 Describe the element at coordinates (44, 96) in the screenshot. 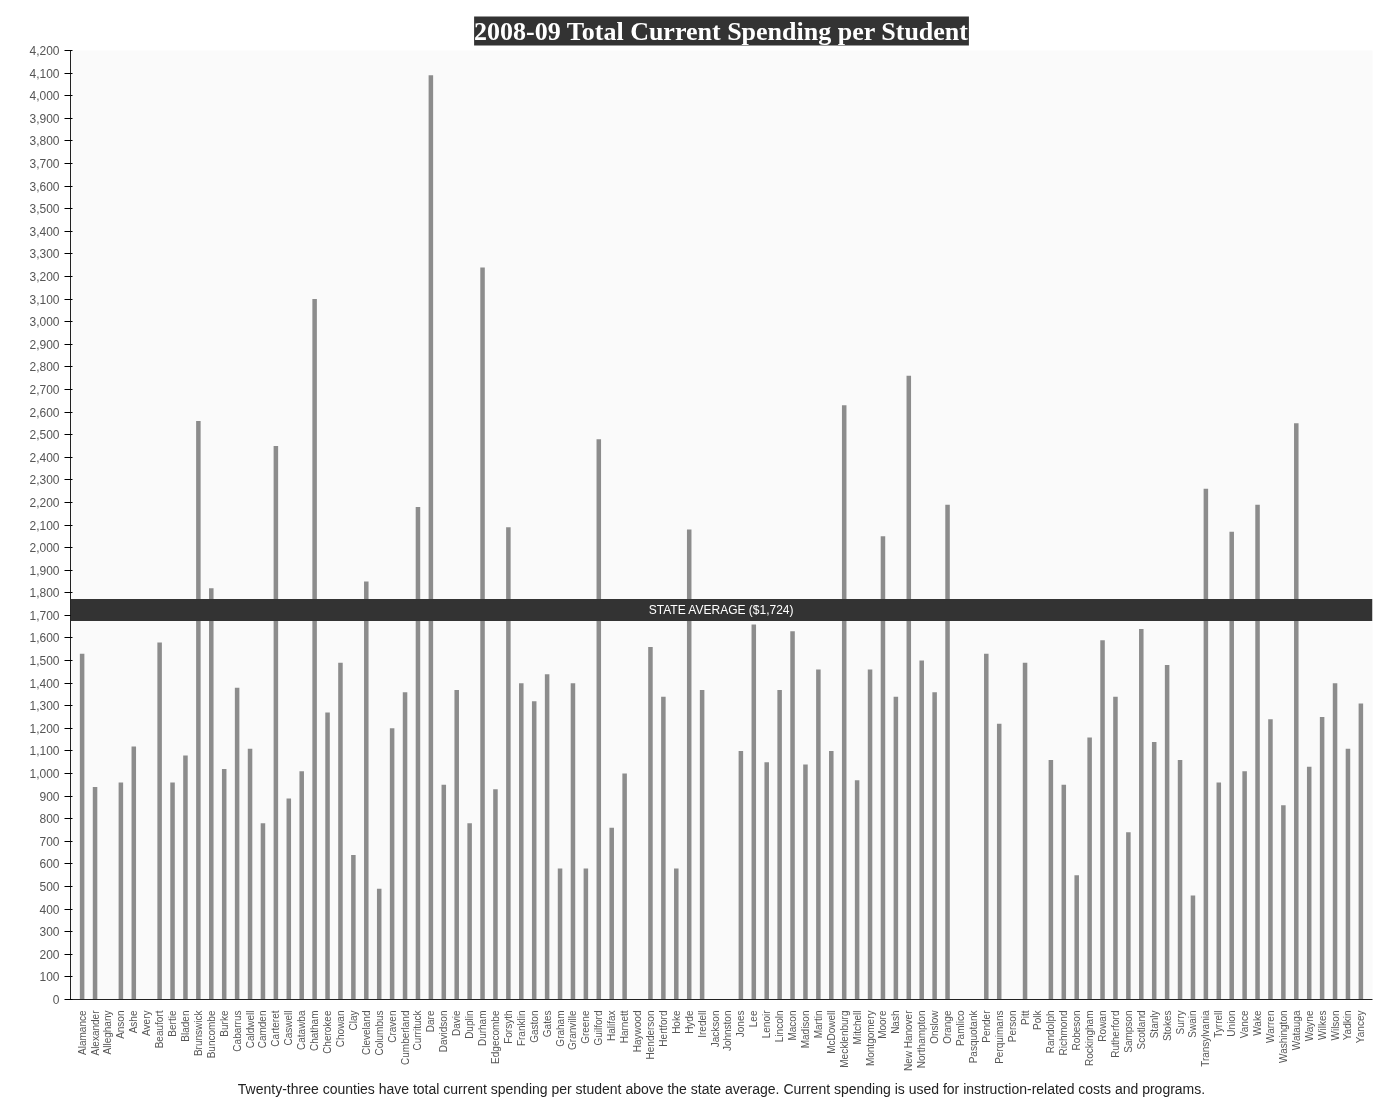

I see `y-tick-label: 4,000` at that location.